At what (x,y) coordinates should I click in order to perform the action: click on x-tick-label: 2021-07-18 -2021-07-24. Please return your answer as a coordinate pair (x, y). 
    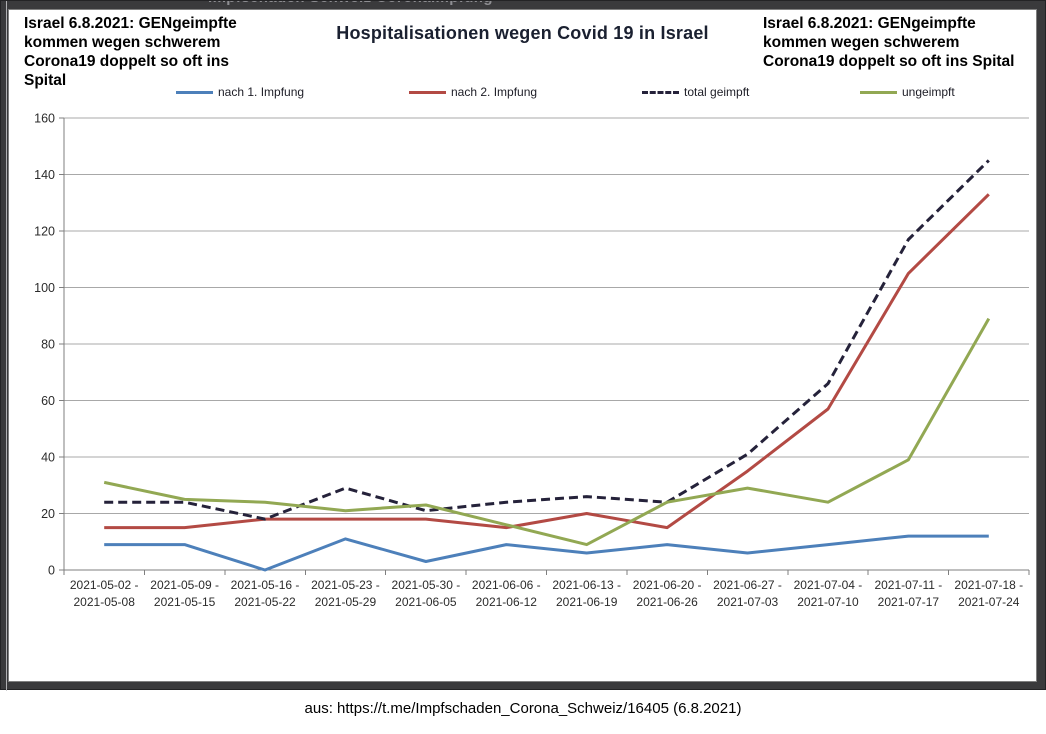
    Looking at the image, I should click on (988, 593).